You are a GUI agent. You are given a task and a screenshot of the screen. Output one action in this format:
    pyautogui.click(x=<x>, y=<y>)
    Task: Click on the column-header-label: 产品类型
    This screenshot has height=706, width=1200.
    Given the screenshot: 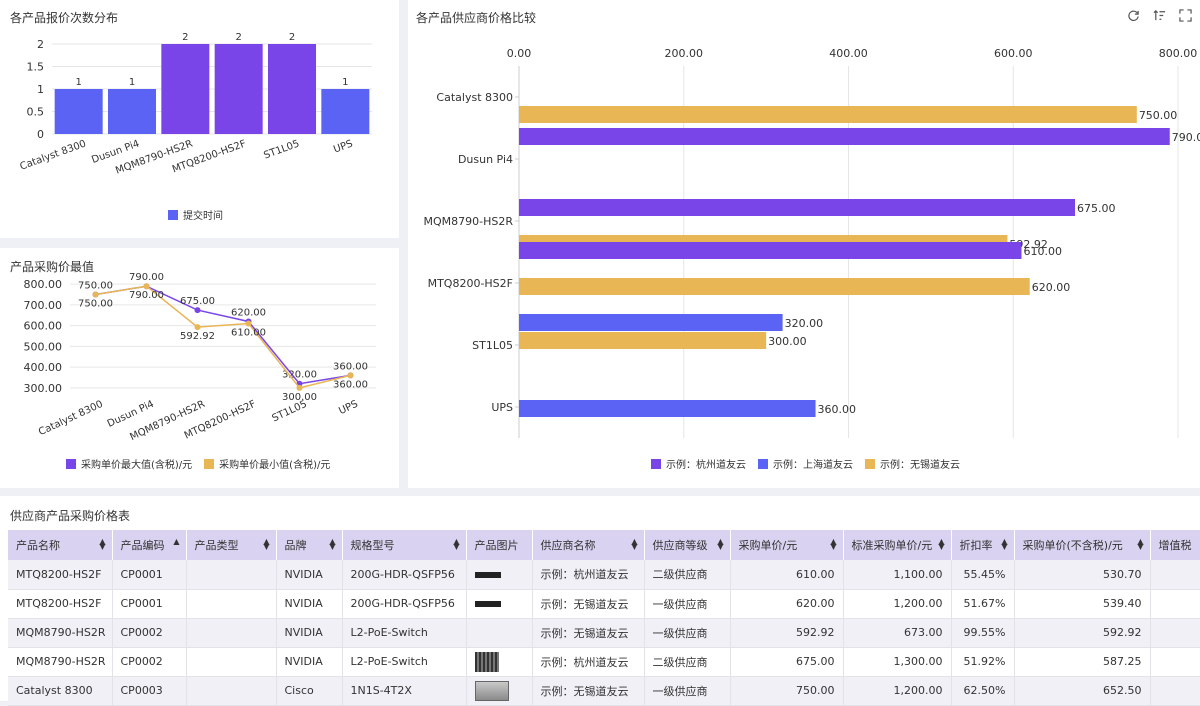 What is the action you would take?
    pyautogui.click(x=216, y=545)
    